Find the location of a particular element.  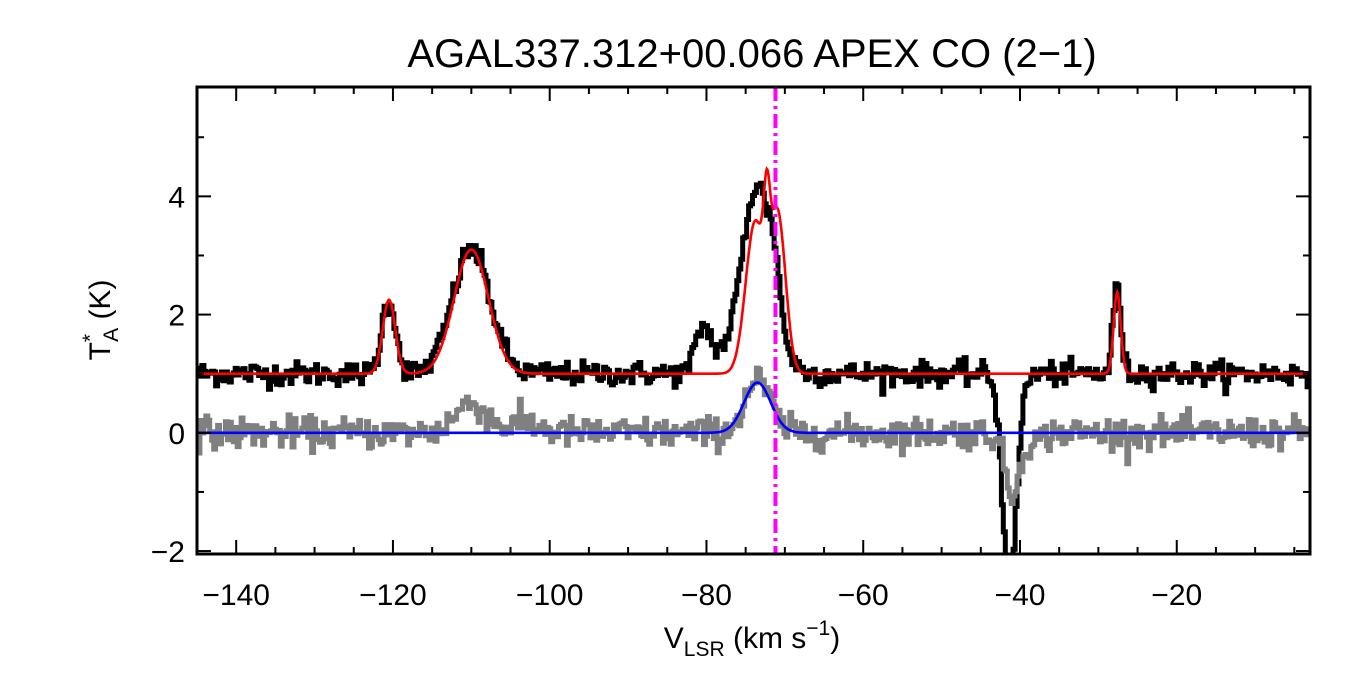

x-axis-label: VLSR (km s−1) is located at coordinates (752, 639).